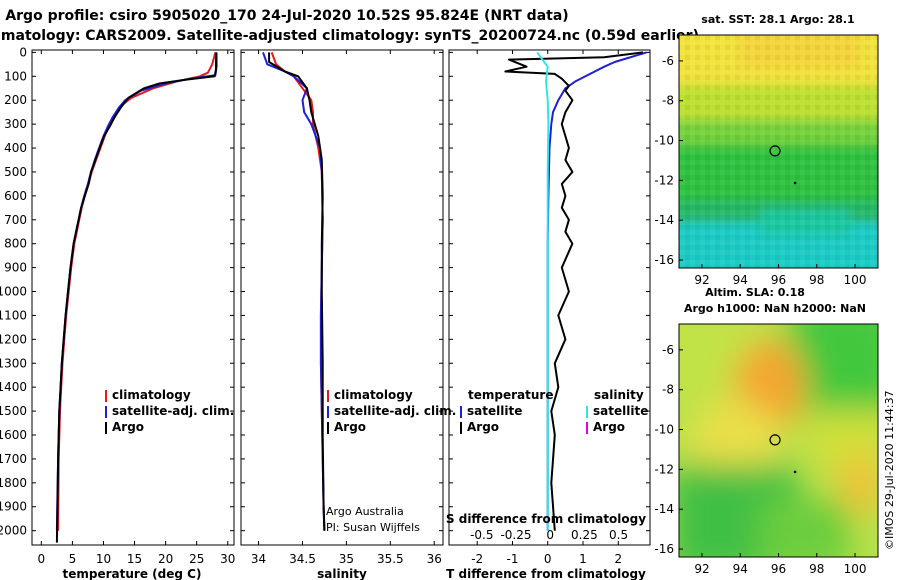 The image size is (900, 580). What do you see at coordinates (227, 559) in the screenshot?
I see `x-tick-label: 30` at bounding box center [227, 559].